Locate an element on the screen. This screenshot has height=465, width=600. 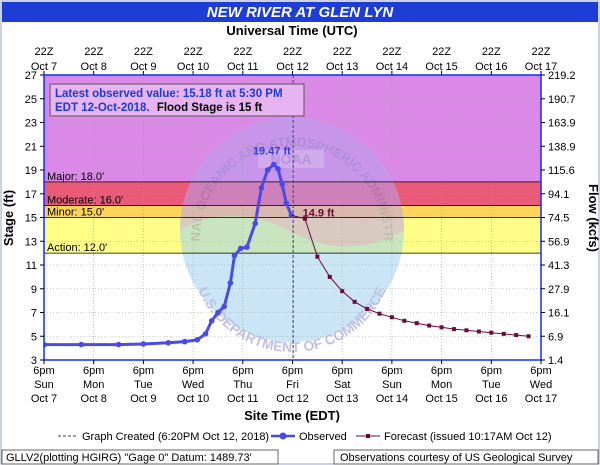
left-tick-label: 7 is located at coordinates (34, 314).